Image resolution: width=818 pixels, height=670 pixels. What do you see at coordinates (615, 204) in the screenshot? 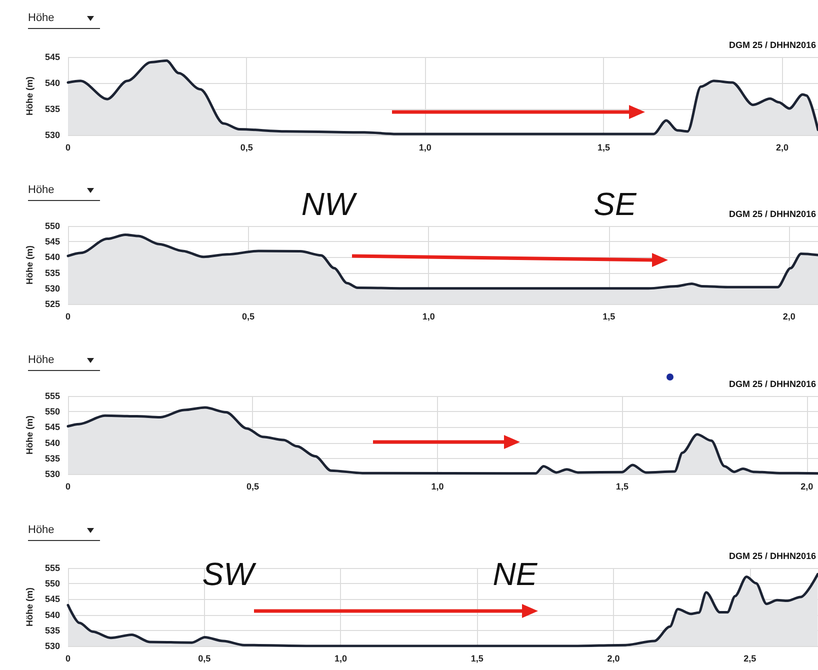
I see `text: SE` at bounding box center [615, 204].